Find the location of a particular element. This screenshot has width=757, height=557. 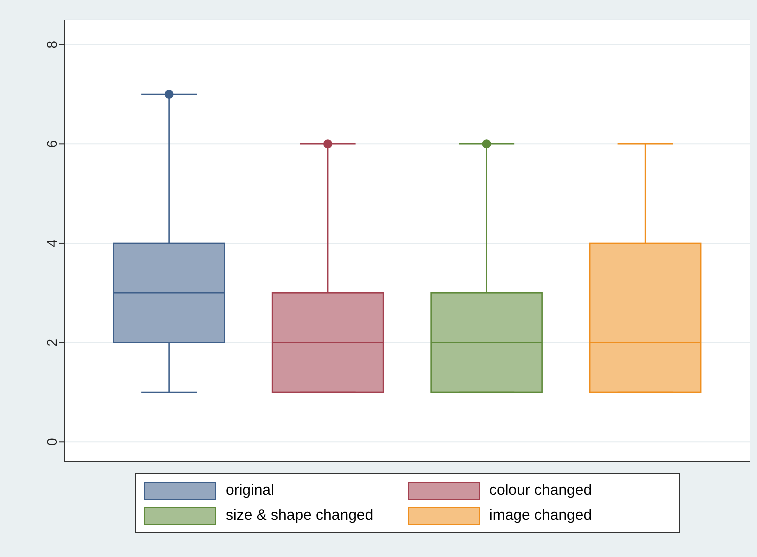

y-tick-label: 6 is located at coordinates (52, 144).